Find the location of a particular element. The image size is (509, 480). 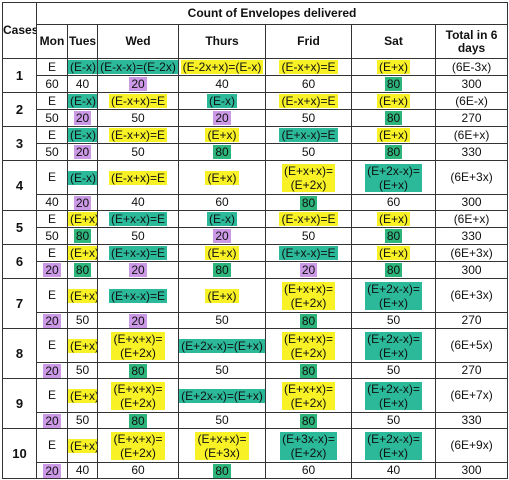

expr-wed-cell: (E-x-x)=(E-2x) is located at coordinates (138, 67).